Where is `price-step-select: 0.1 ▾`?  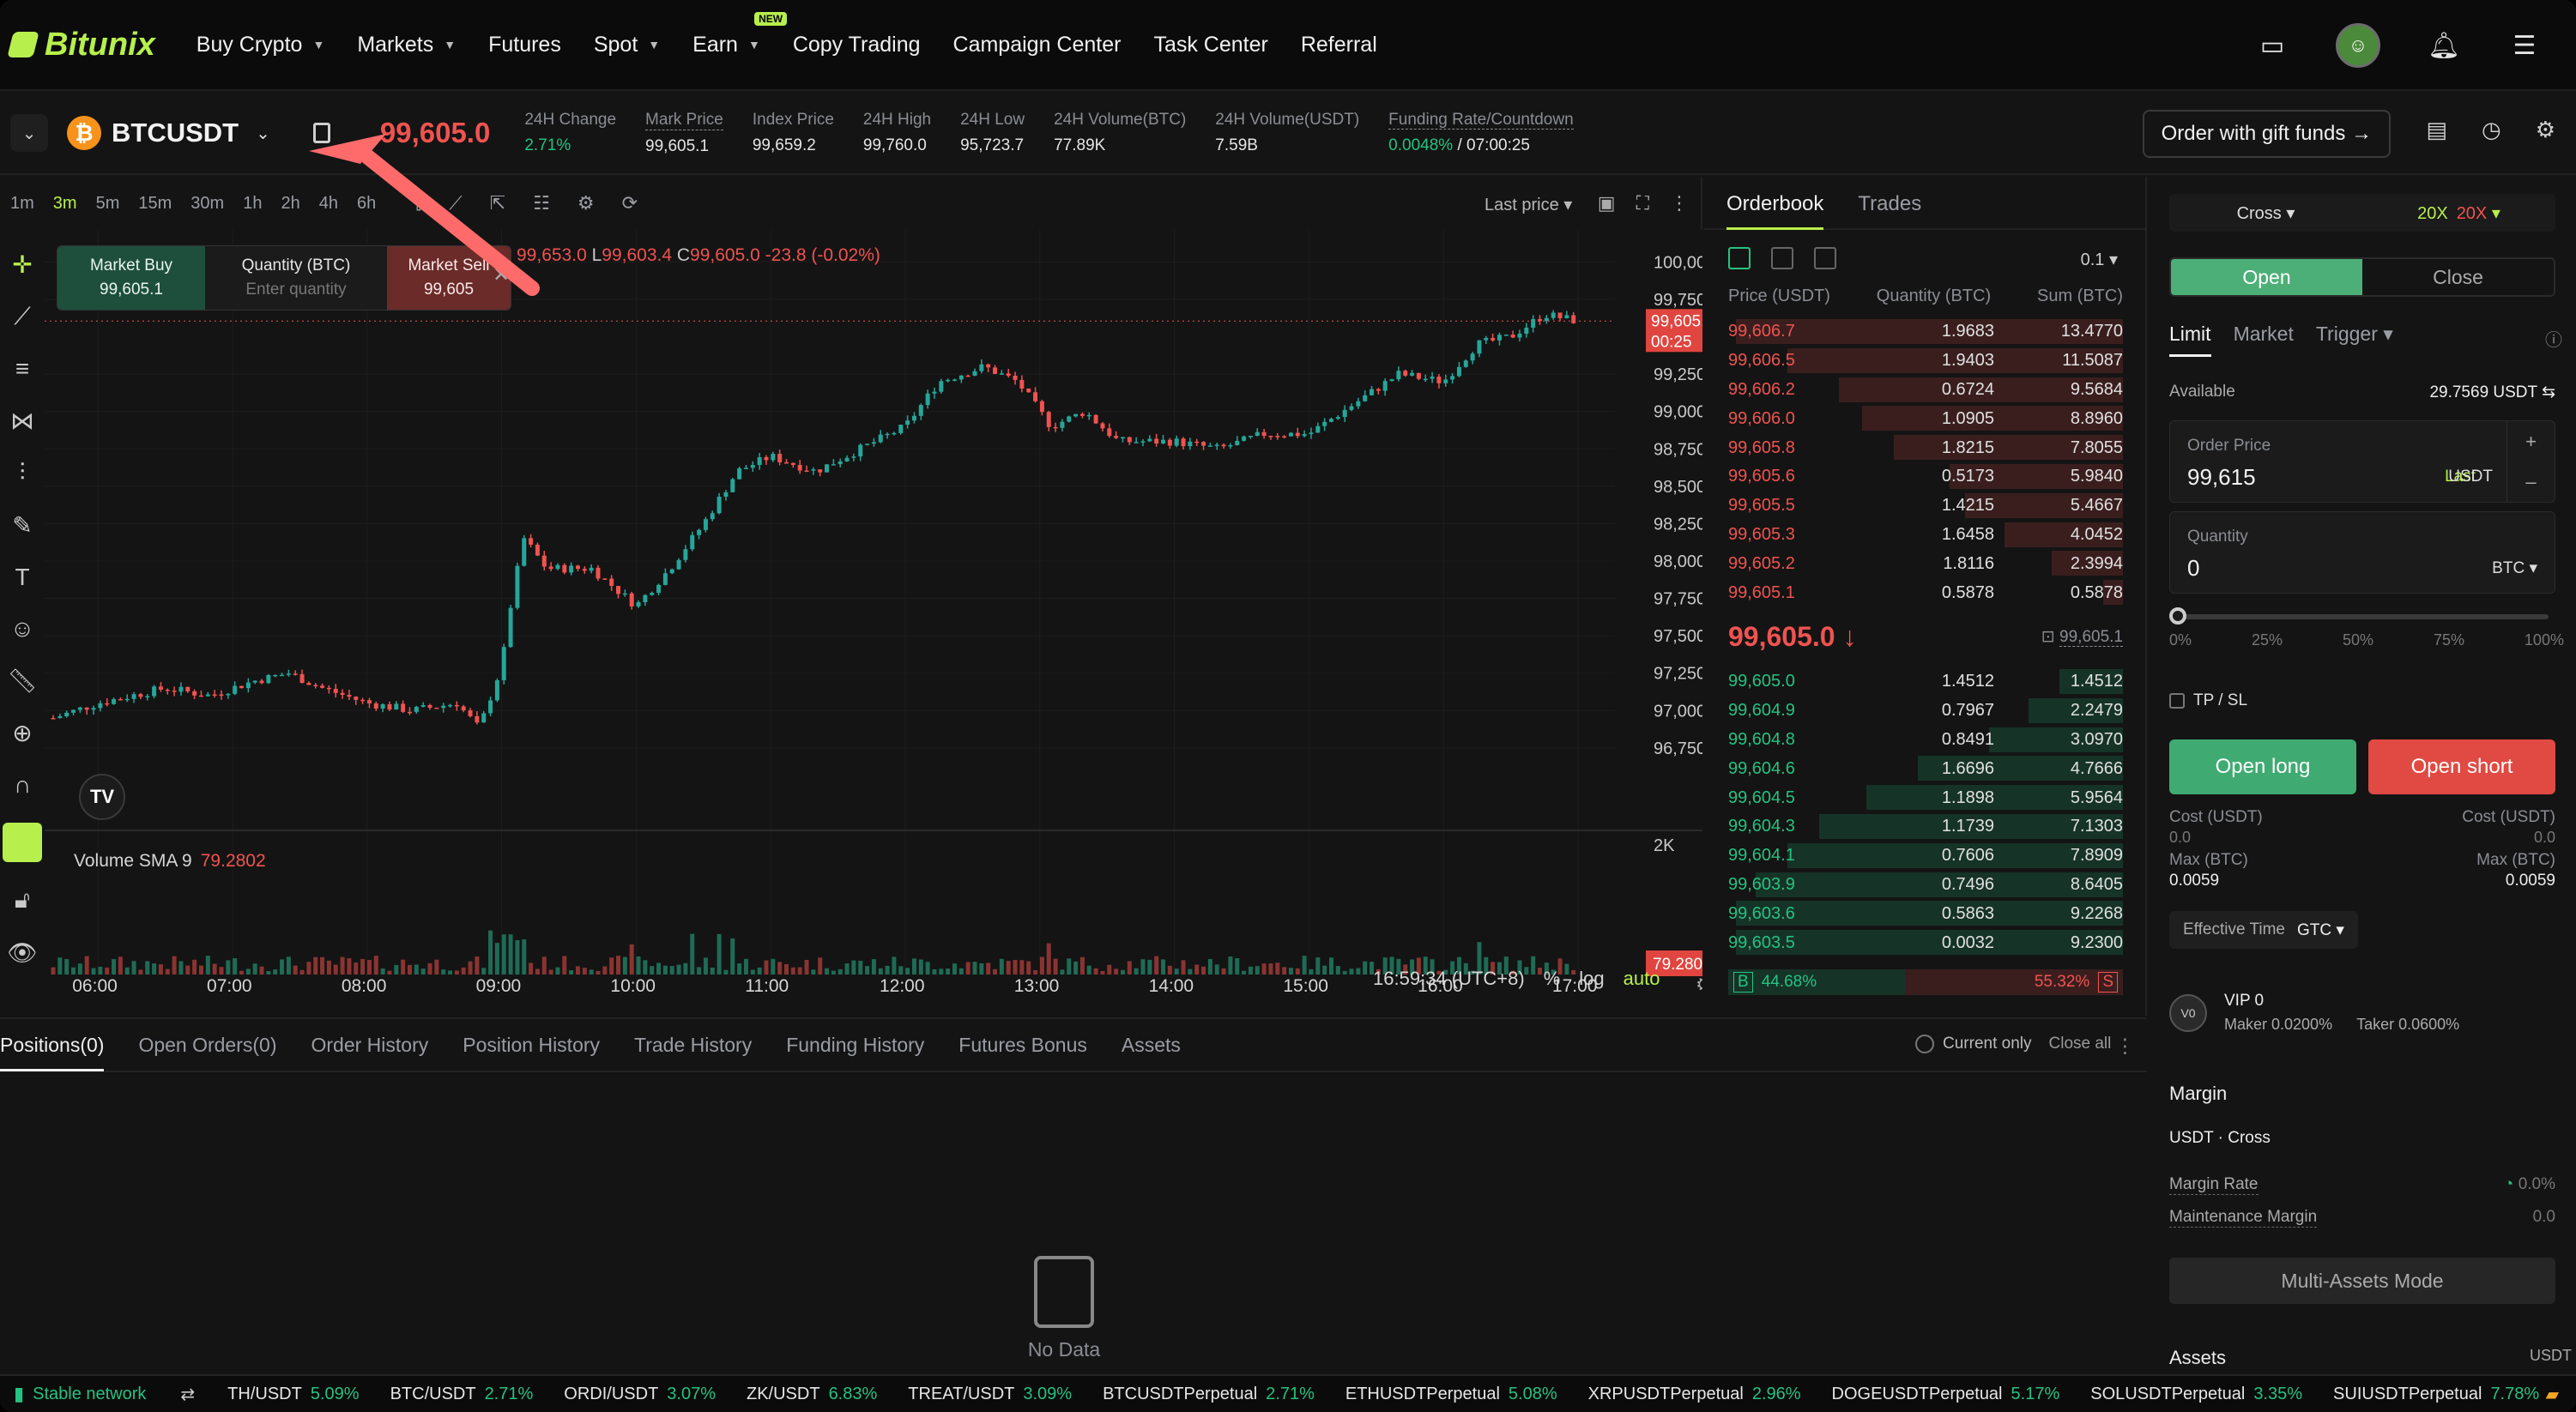 price-step-select: 0.1 ▾ is located at coordinates (2099, 259).